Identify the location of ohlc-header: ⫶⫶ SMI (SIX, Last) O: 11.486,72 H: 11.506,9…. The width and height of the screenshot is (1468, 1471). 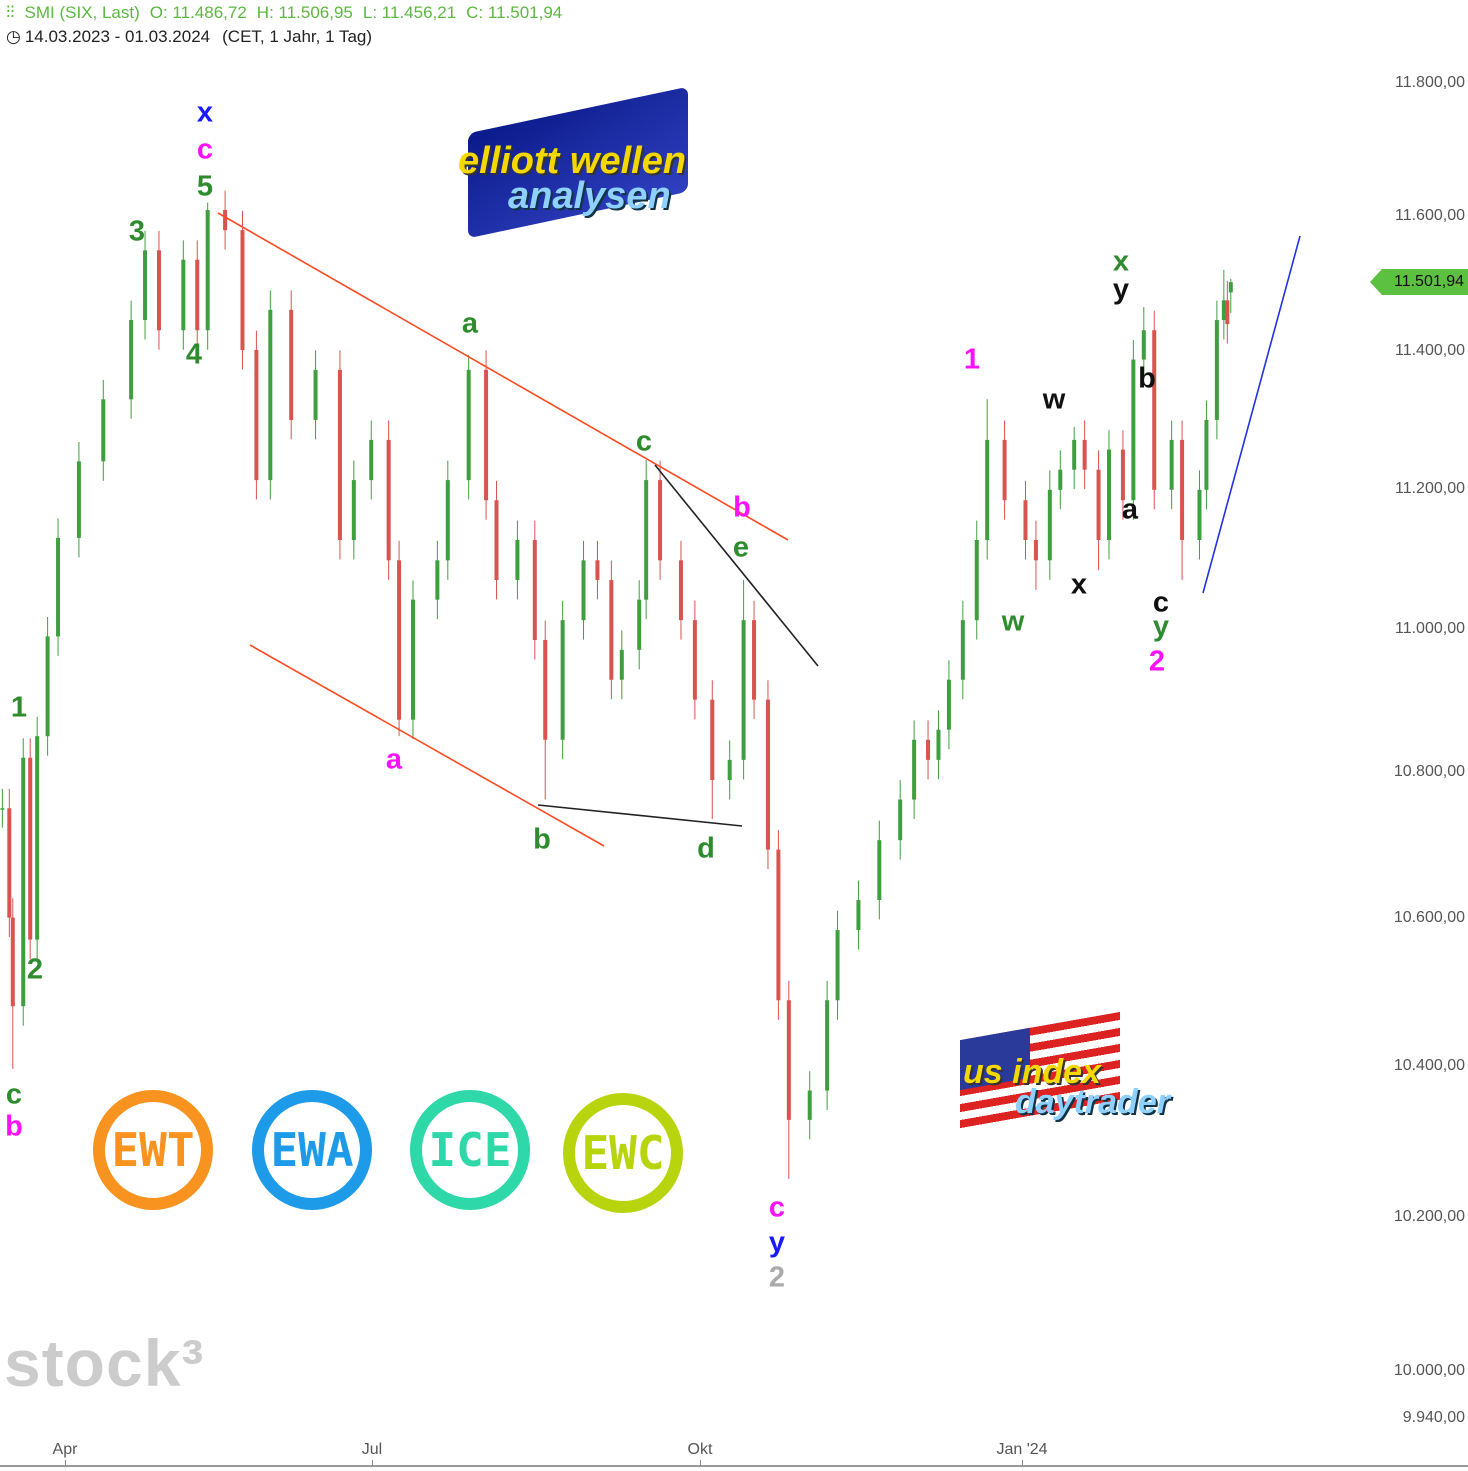
(289, 13).